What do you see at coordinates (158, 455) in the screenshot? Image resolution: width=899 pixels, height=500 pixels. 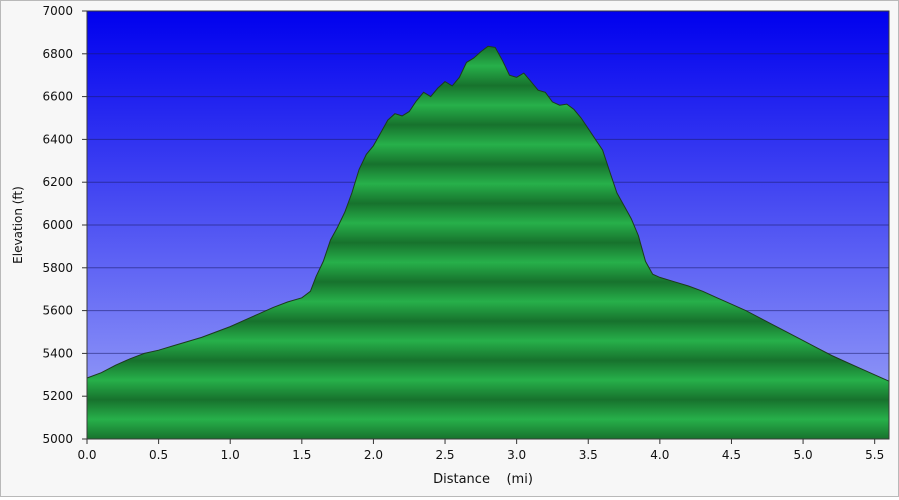 I see `x-tick-label: 0.5` at bounding box center [158, 455].